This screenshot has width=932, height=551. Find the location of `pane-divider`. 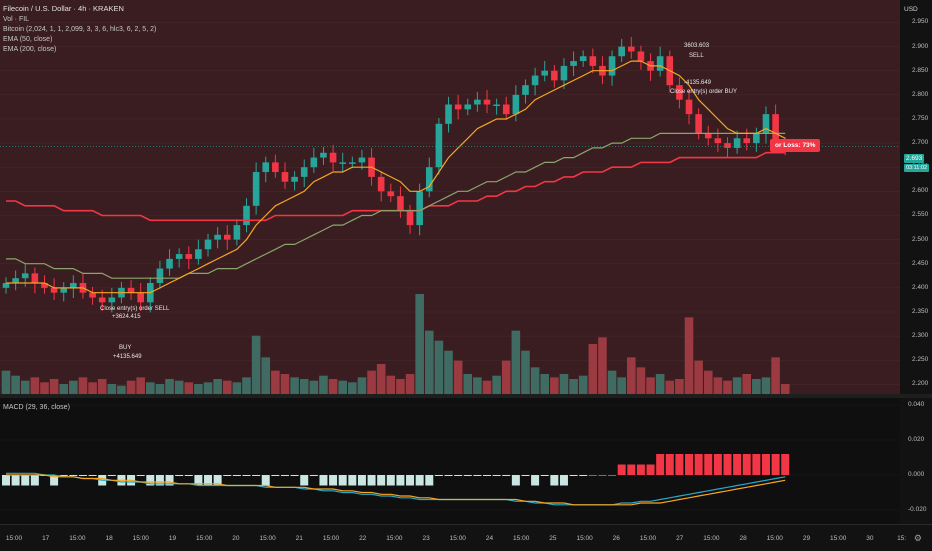

pane-divider is located at coordinates (466, 396).